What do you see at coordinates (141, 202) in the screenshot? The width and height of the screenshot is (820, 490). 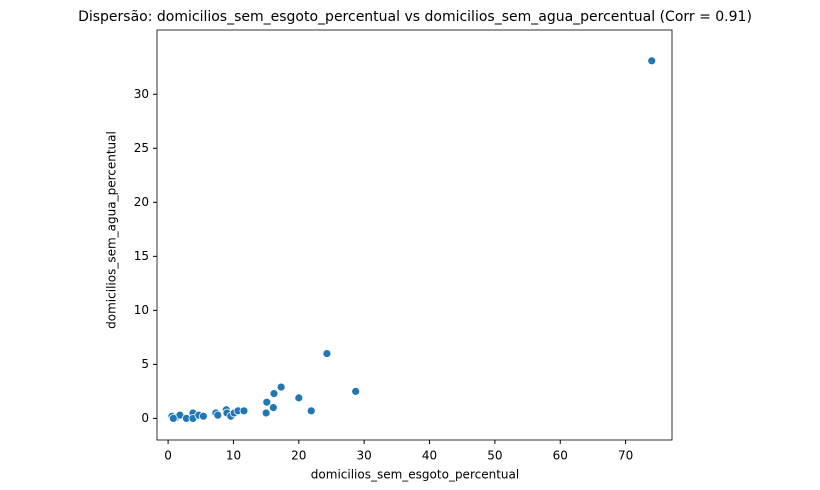 I see `y-tick-label: 20` at bounding box center [141, 202].